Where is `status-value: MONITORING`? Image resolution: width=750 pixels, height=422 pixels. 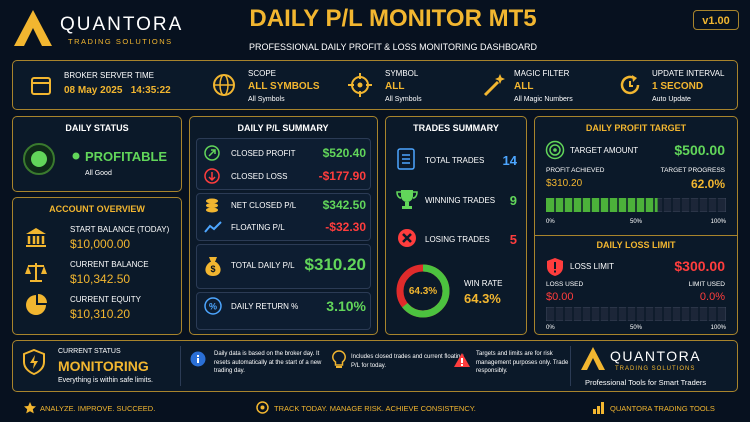
status-value: MONITORING is located at coordinates (103, 366).